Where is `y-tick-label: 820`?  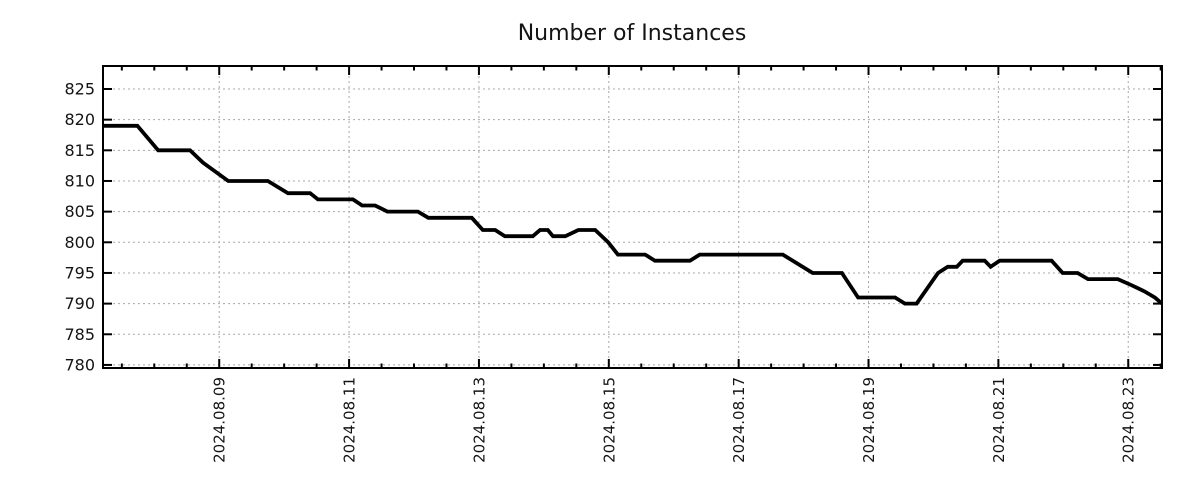 y-tick-label: 820 is located at coordinates (79, 119).